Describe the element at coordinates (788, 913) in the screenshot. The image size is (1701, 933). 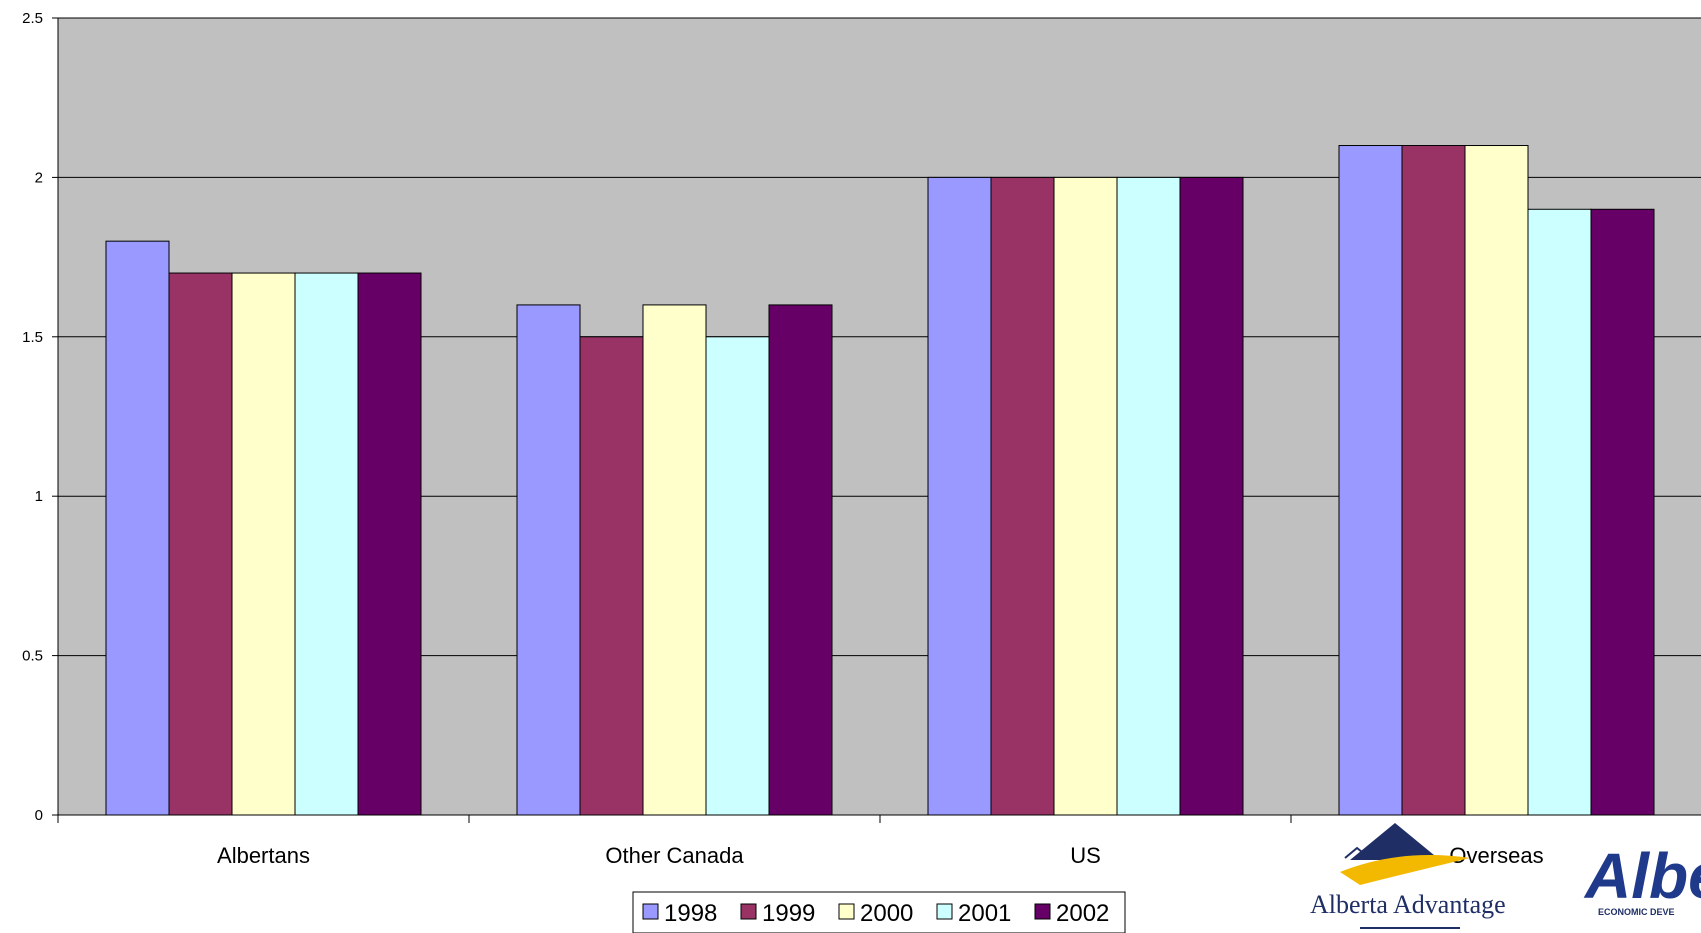
I see `legend-label-1999: 1999` at that location.